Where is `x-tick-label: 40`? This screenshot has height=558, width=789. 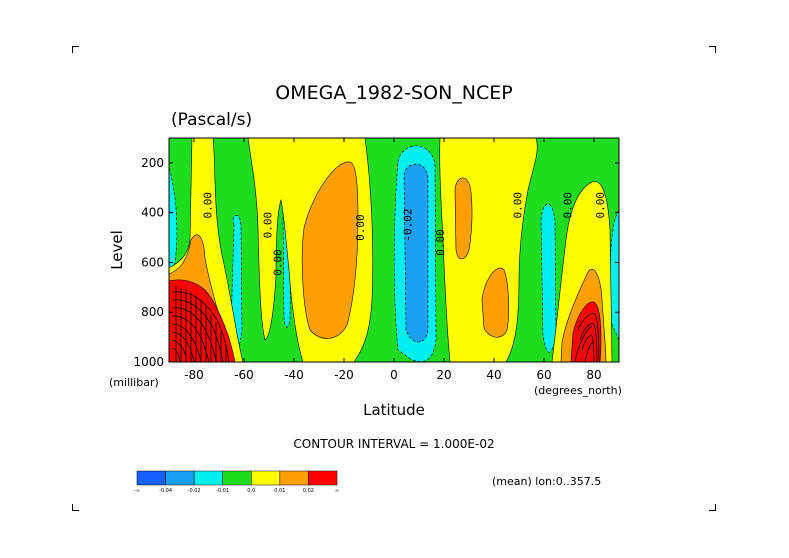 x-tick-label: 40 is located at coordinates (493, 375).